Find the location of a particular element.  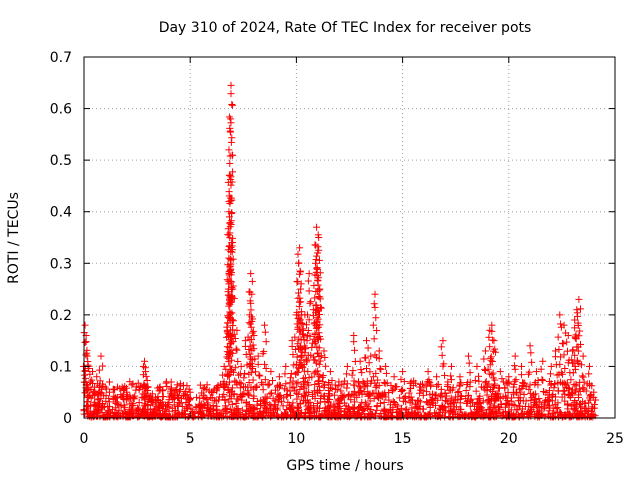

x-tick-label: 0 is located at coordinates (84, 439).